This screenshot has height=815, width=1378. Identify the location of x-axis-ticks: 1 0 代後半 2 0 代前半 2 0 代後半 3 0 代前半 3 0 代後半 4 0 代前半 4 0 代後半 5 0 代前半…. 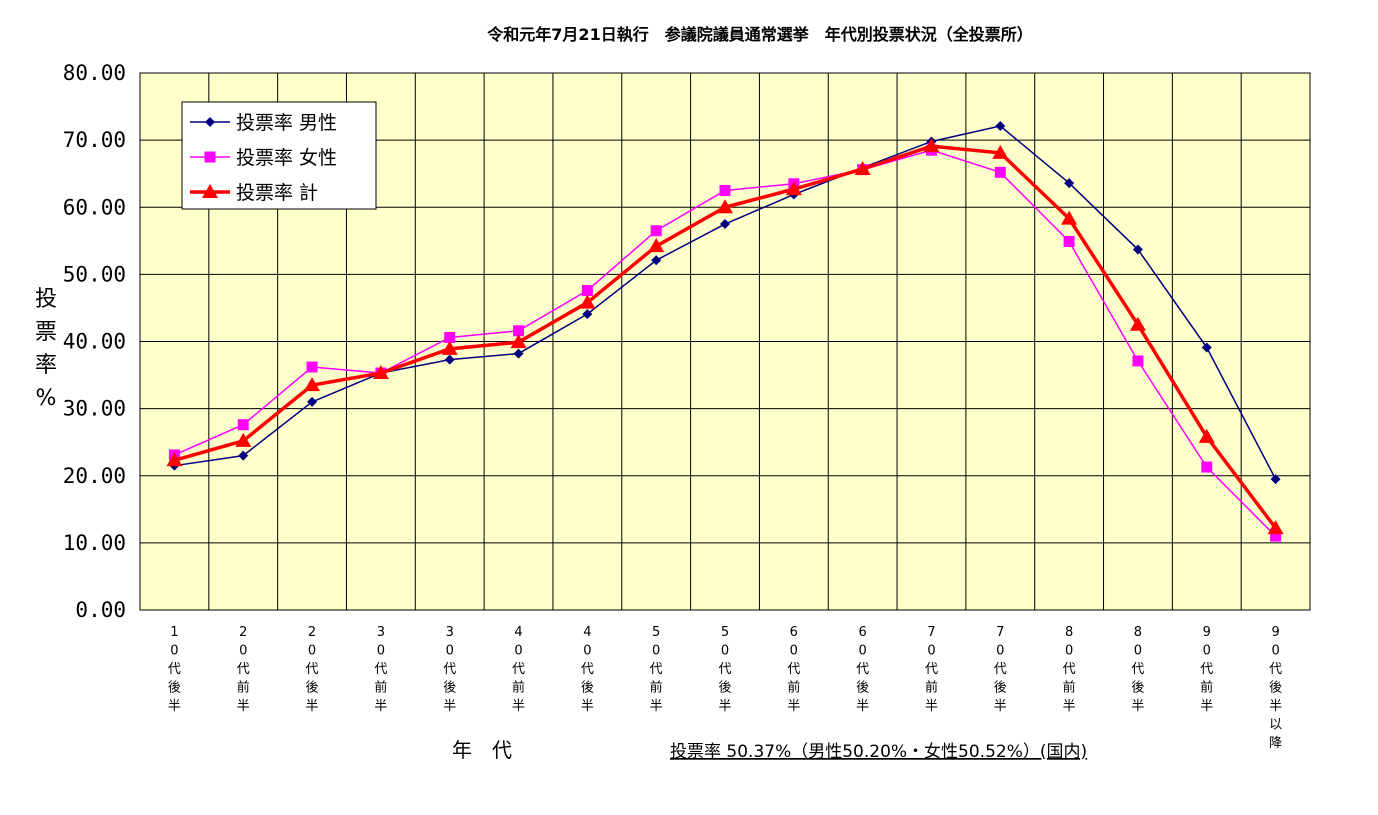
(725, 688).